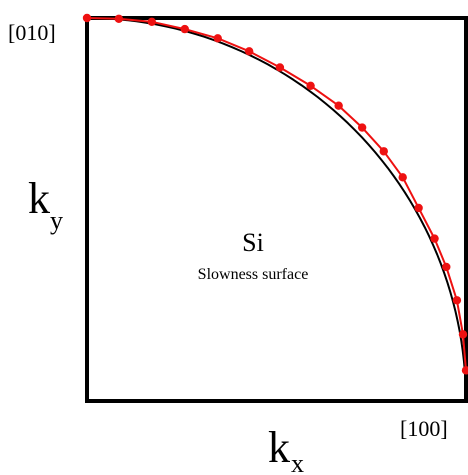  I want to click on y-axis-label-main: k, so click(39, 198).